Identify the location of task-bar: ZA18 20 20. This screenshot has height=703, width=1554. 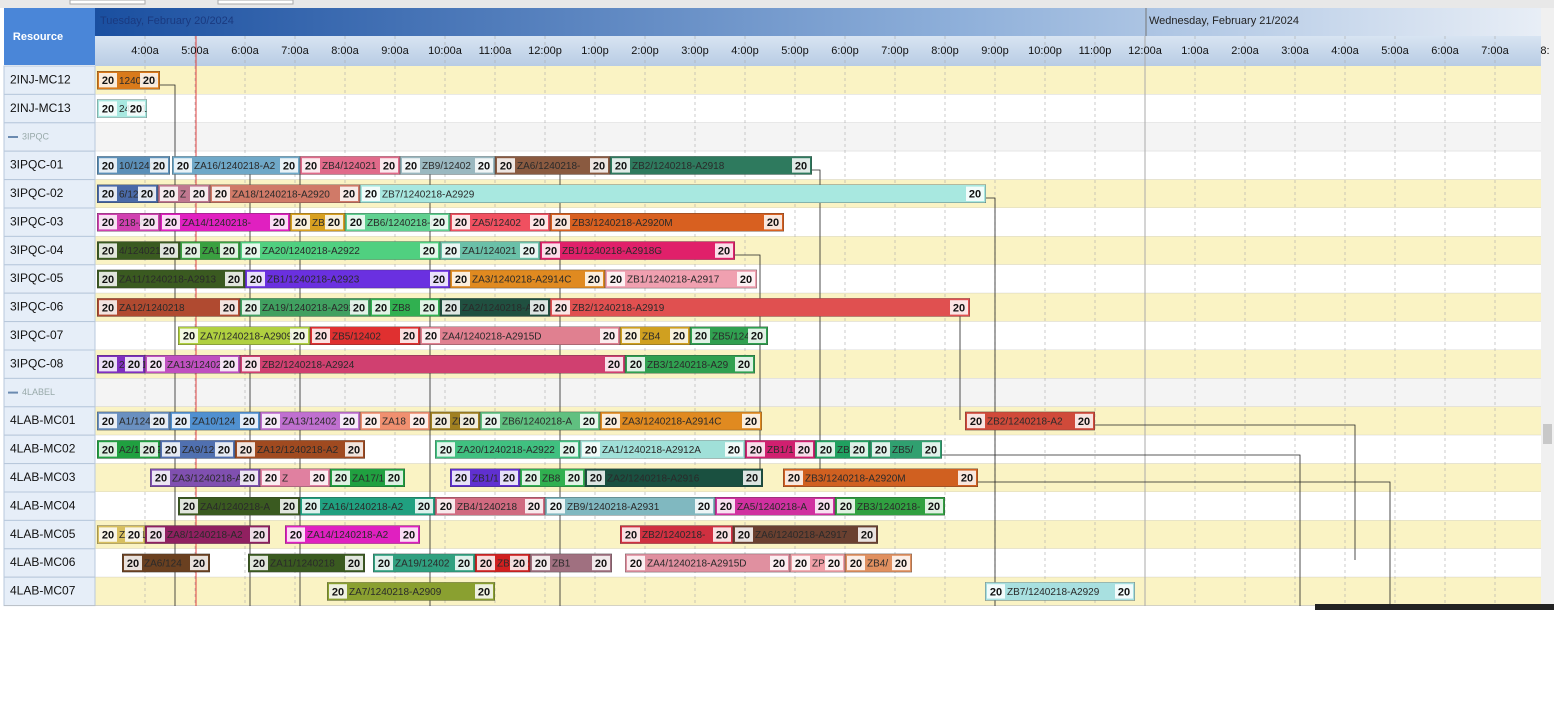
(395, 421).